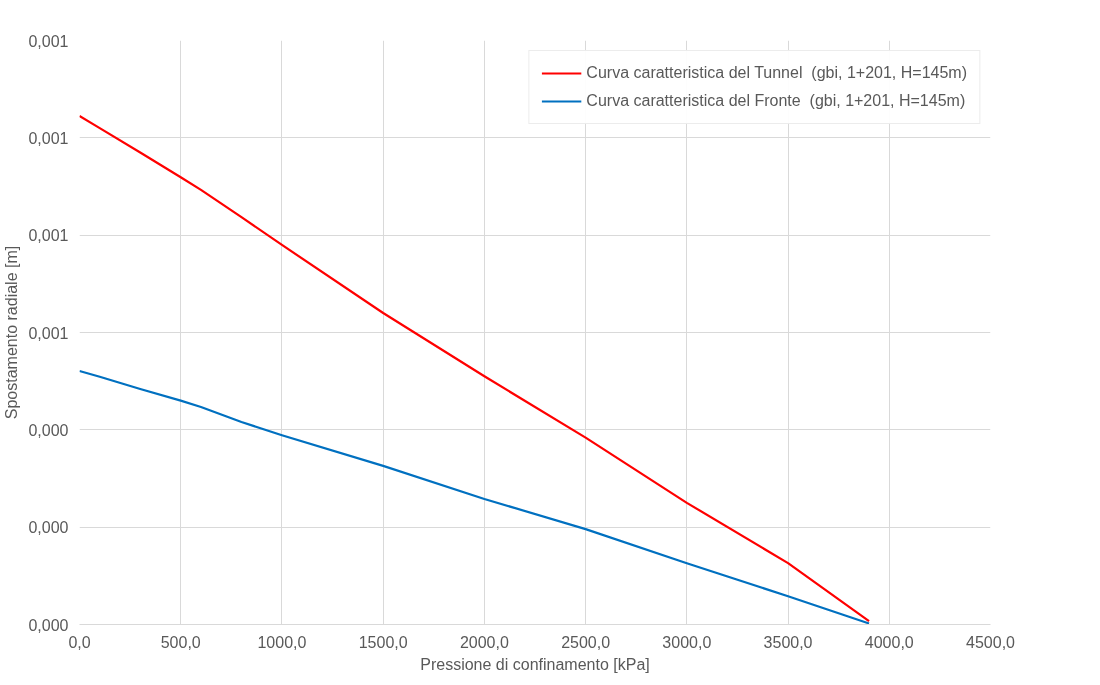 This screenshot has height=685, width=1100. I want to click on y-axis-title: Spostamento radiale [m], so click(12, 332).